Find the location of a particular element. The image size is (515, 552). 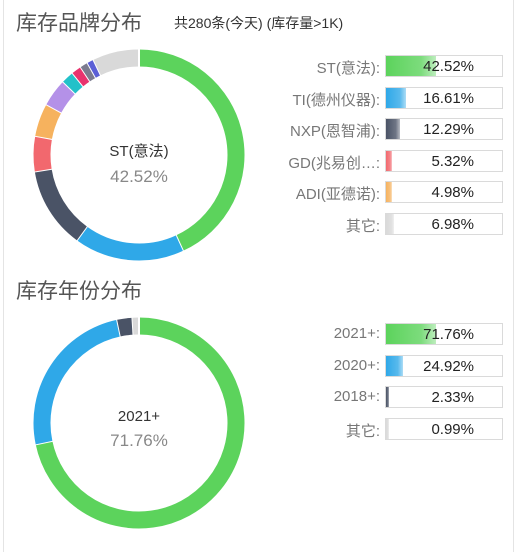

brand-legend-bar: 12.29% is located at coordinates (444, 129).